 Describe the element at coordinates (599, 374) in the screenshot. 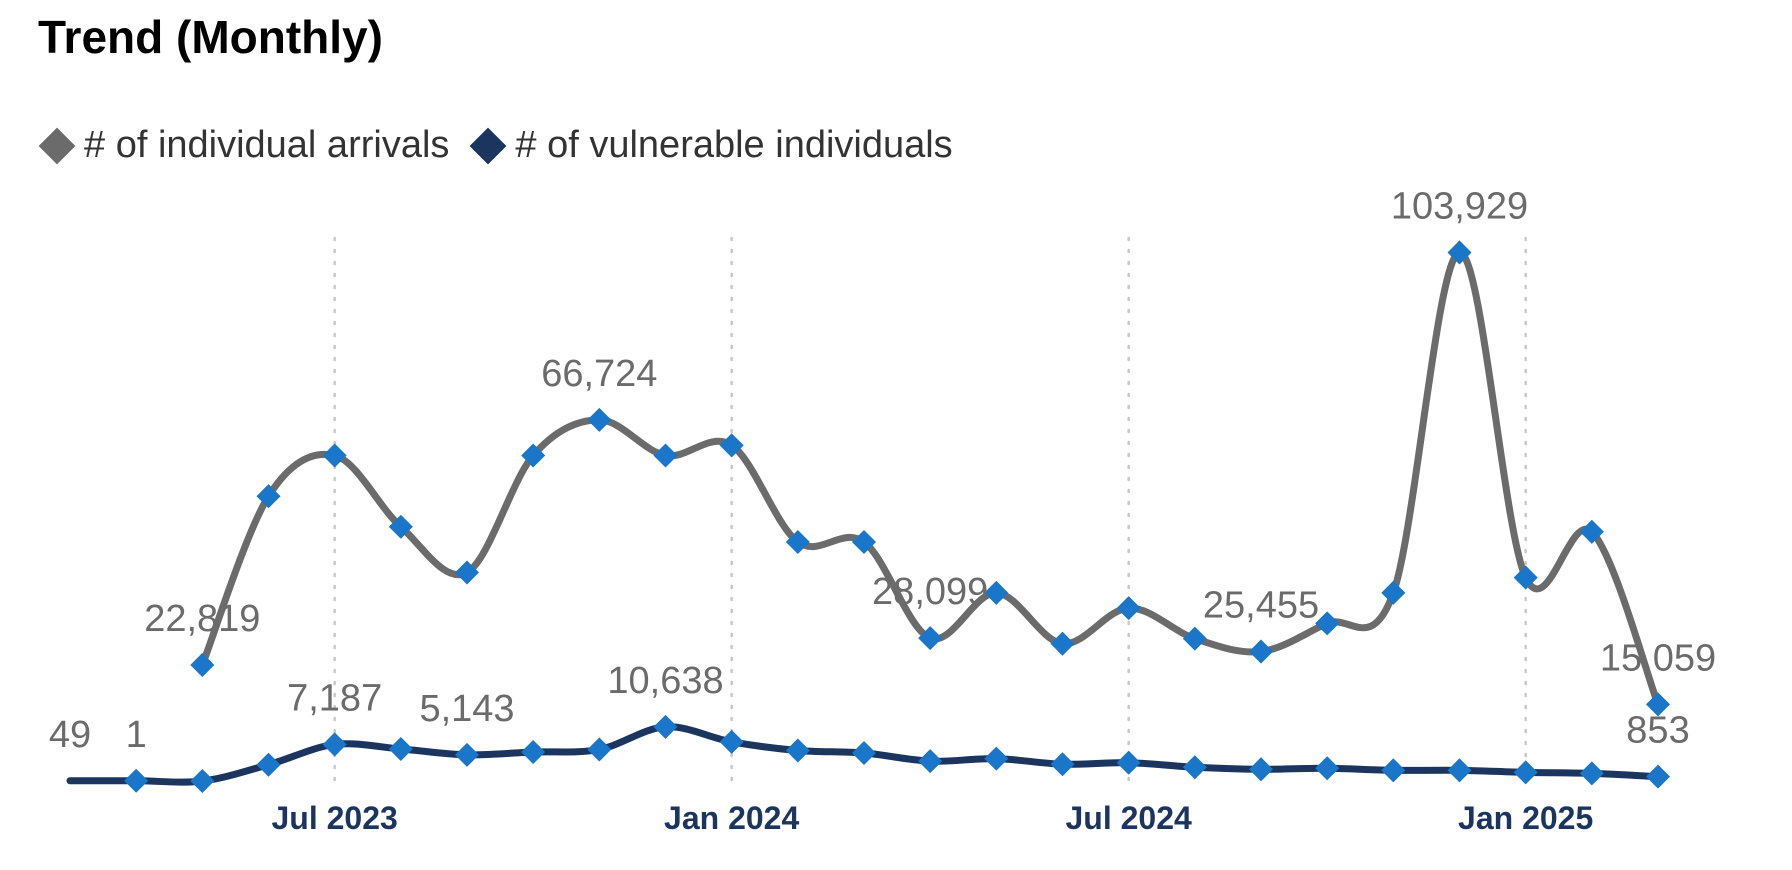

I see `data-label: 66,724` at that location.